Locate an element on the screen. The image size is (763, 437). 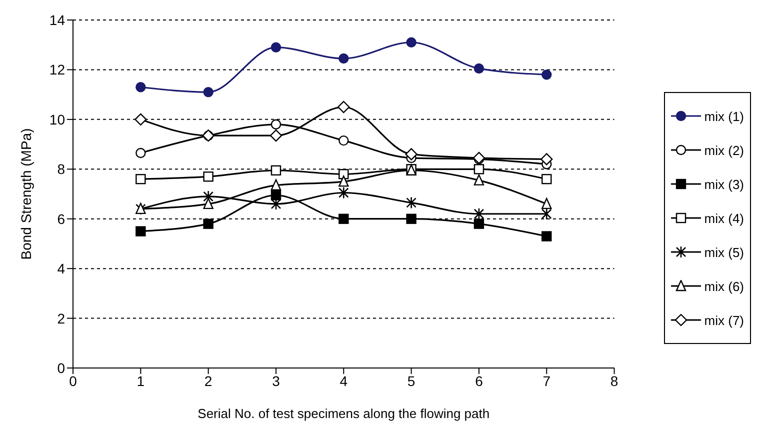
x-tick-label: 7 is located at coordinates (546, 380).